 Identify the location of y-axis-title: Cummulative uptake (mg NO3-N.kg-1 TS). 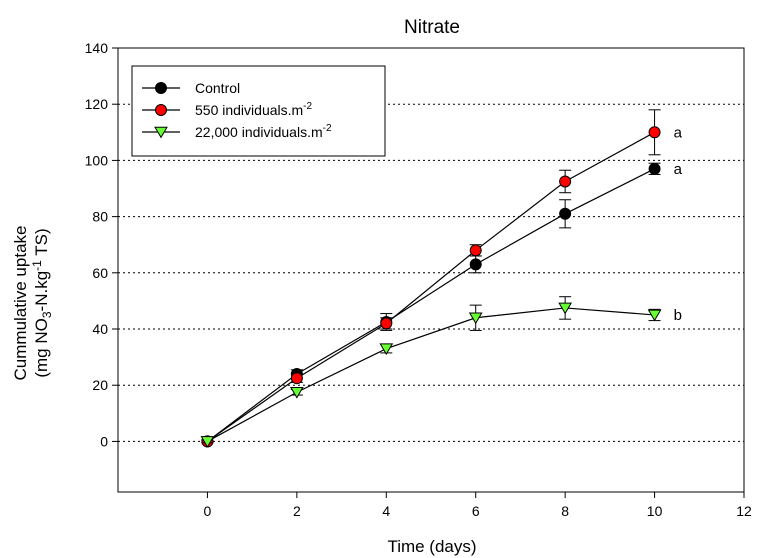
(32, 303).